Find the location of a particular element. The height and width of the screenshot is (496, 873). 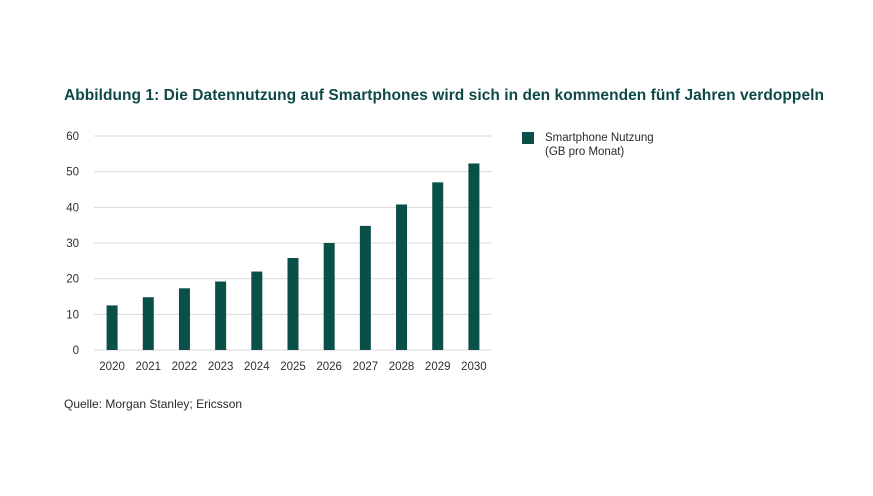

y-tick-label: 20 is located at coordinates (72, 280).